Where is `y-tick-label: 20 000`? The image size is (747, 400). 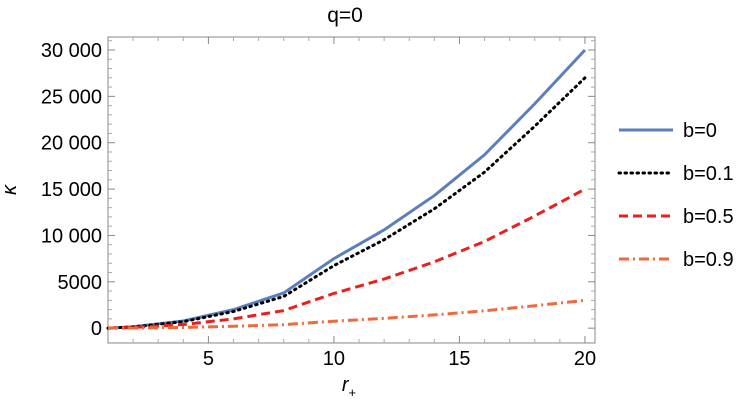
y-tick-label: 20 000 is located at coordinates (71, 144).